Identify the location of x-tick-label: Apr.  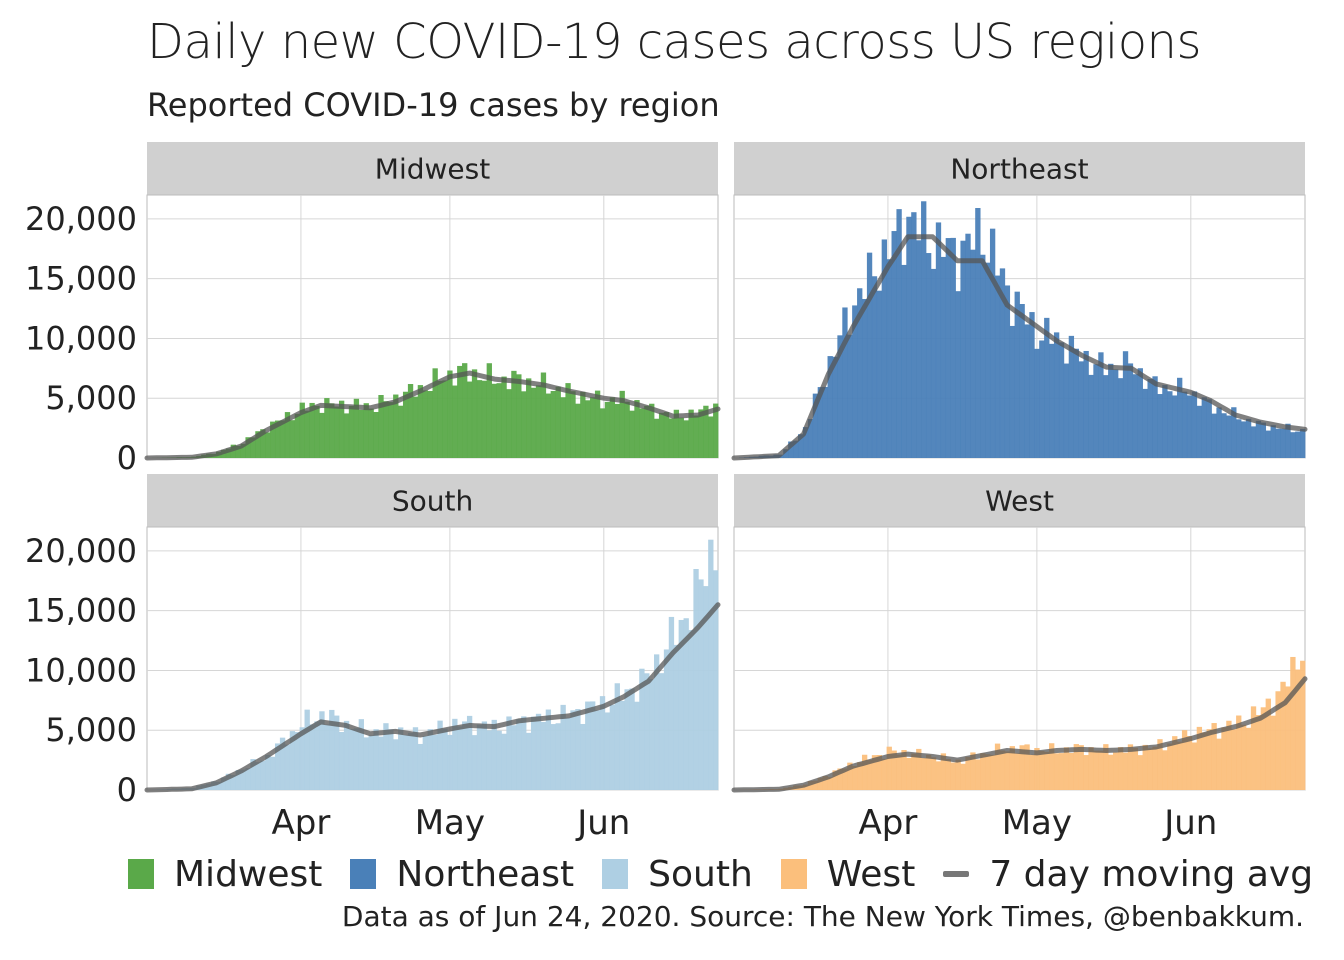
(301, 823).